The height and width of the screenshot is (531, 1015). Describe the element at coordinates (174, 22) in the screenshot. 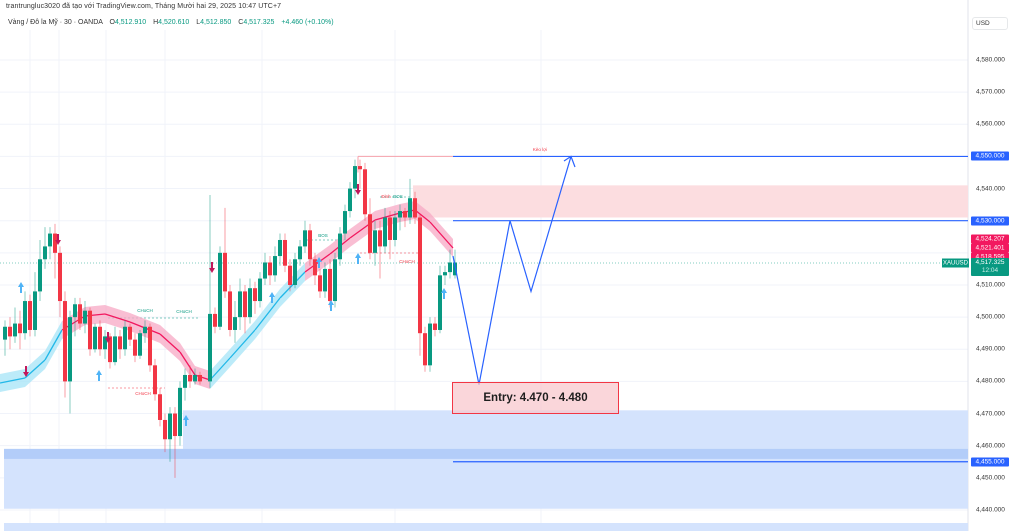

I see `high-value: 4,520.610` at that location.